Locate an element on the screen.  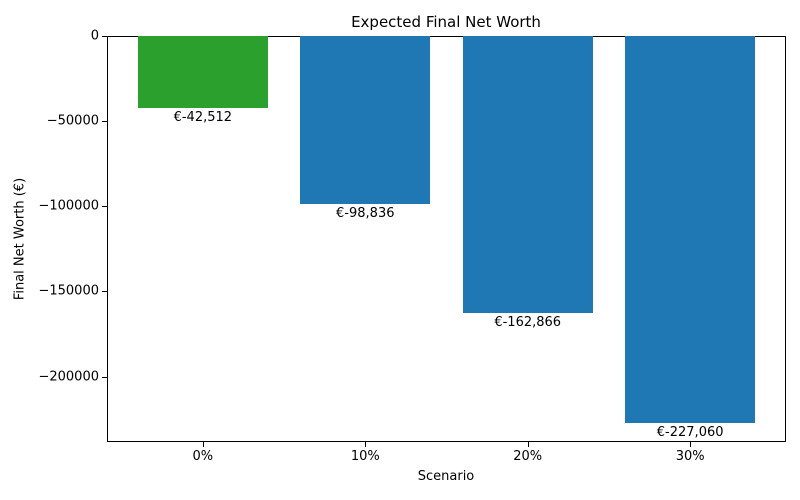
x-tick-label: 0% is located at coordinates (203, 456).